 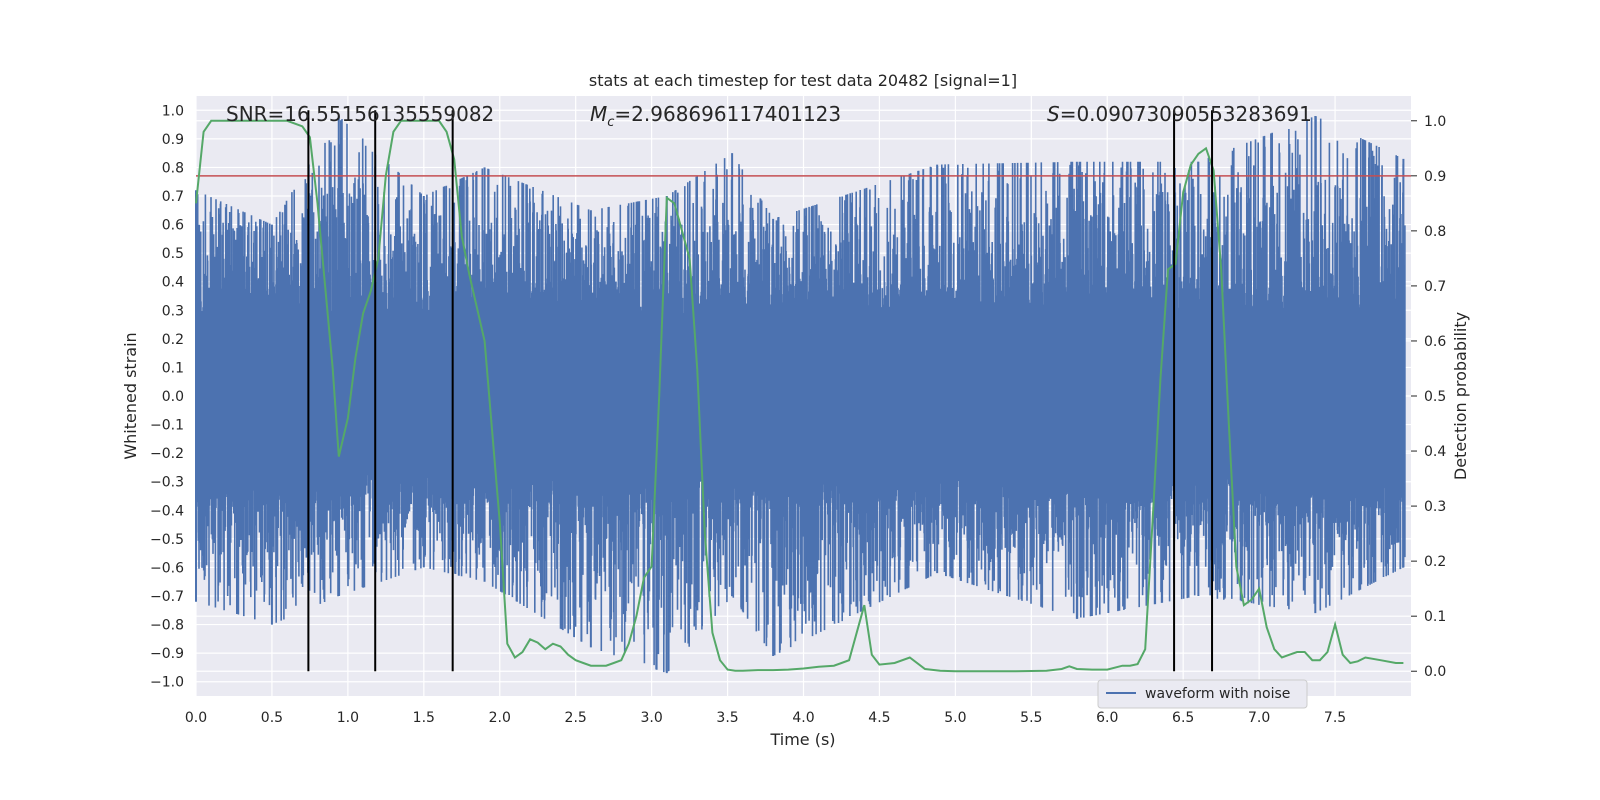 What do you see at coordinates (1435, 507) in the screenshot?
I see `y-right-tick-label-3: 0.3` at bounding box center [1435, 507].